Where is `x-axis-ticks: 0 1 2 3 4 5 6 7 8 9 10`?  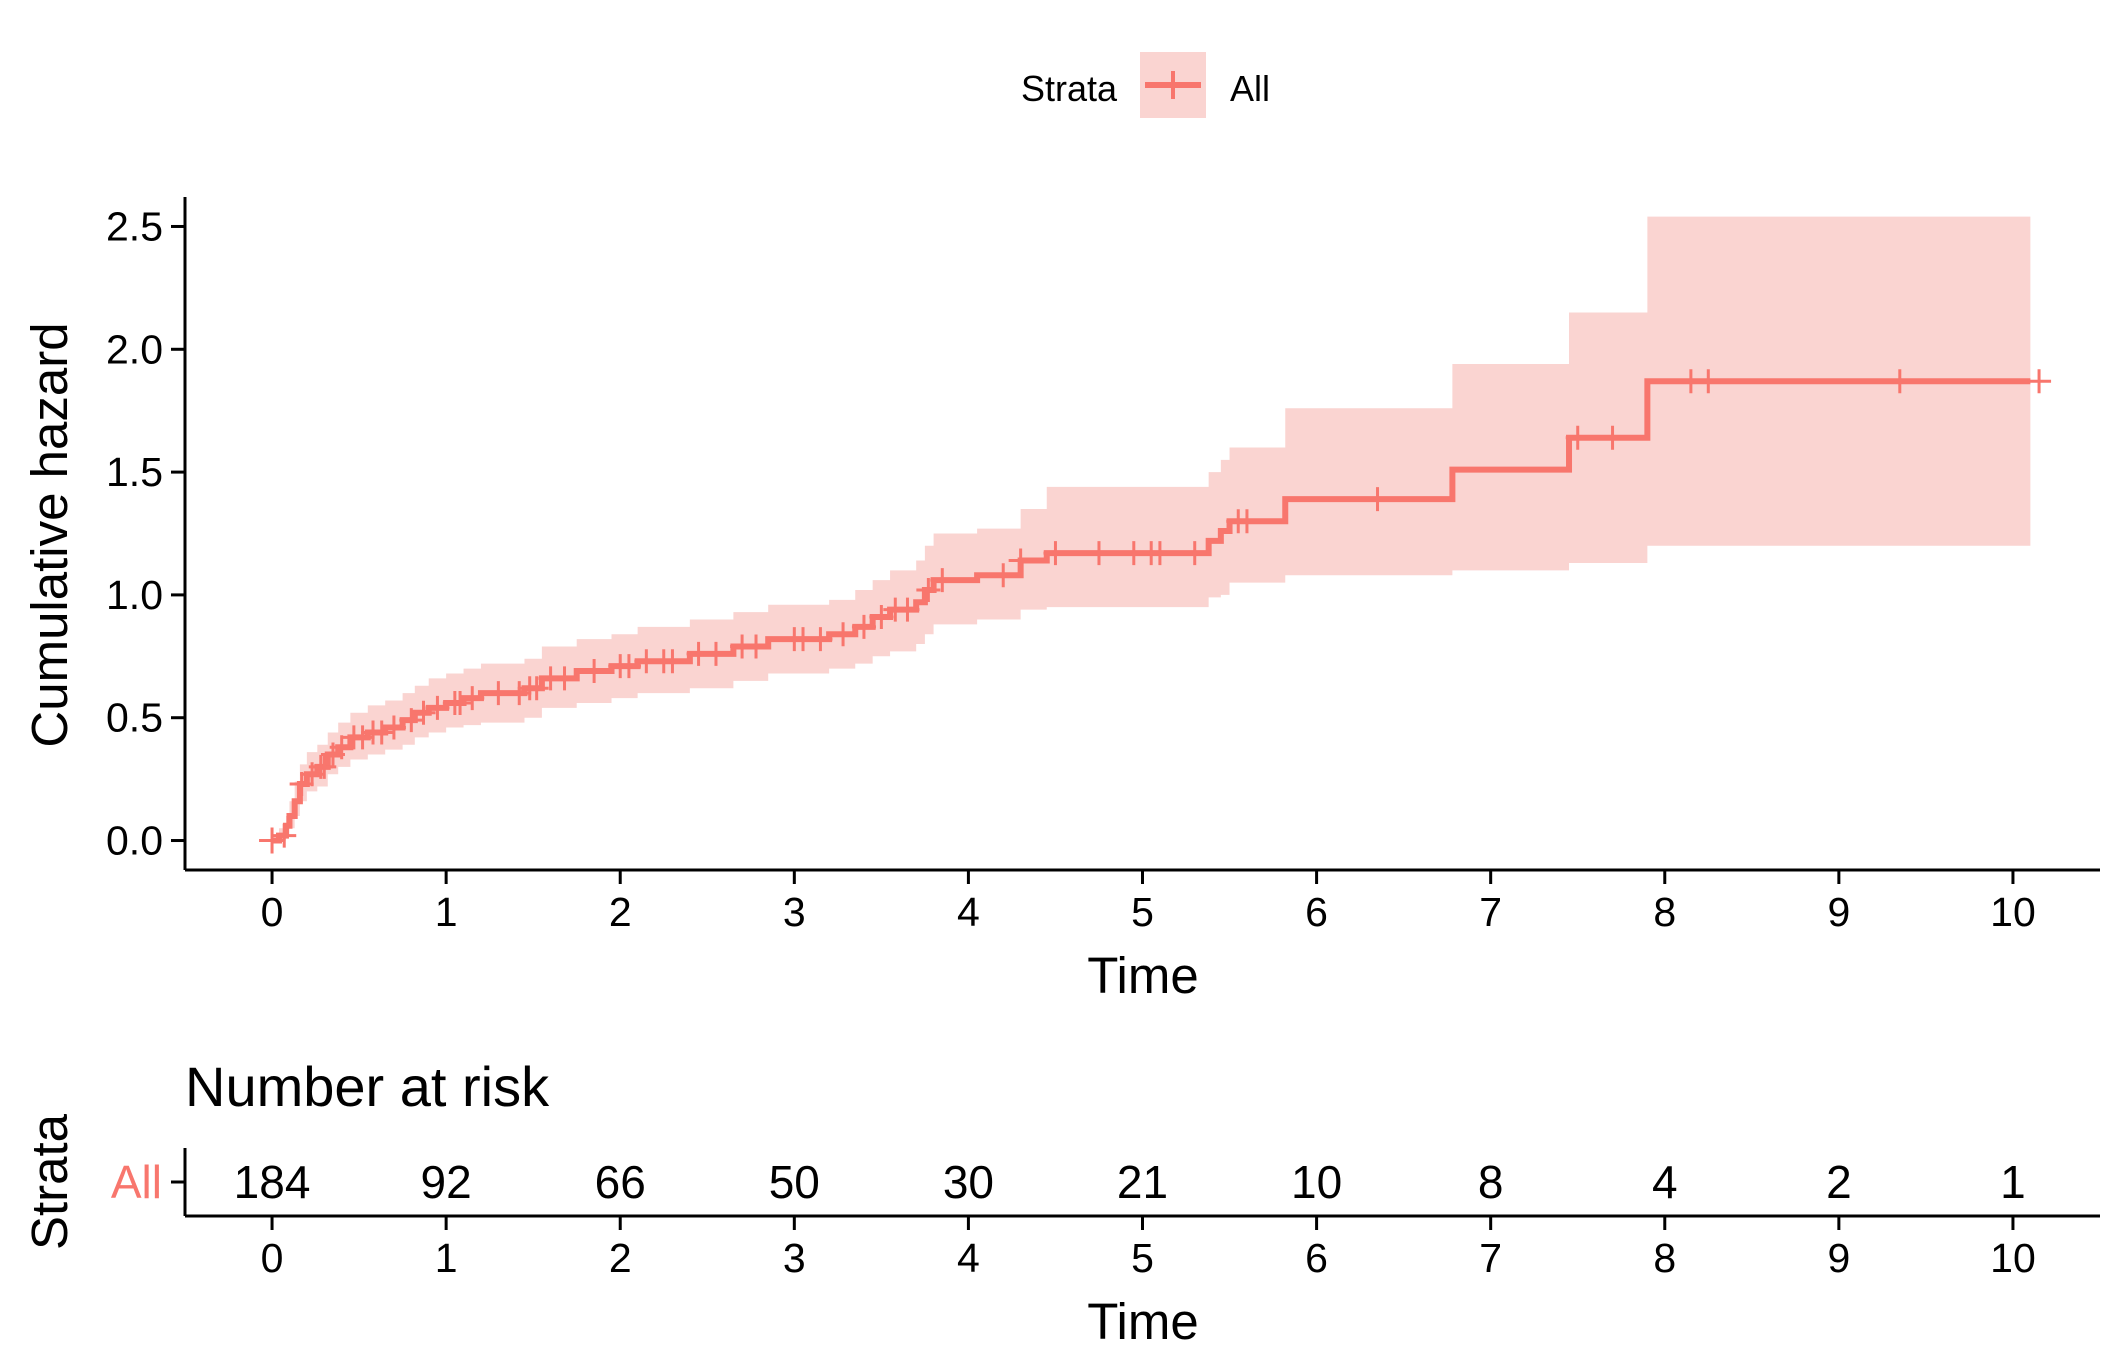
x-axis-ticks: 0 1 2 3 4 5 6 7 8 9 10 is located at coordinates (1148, 902).